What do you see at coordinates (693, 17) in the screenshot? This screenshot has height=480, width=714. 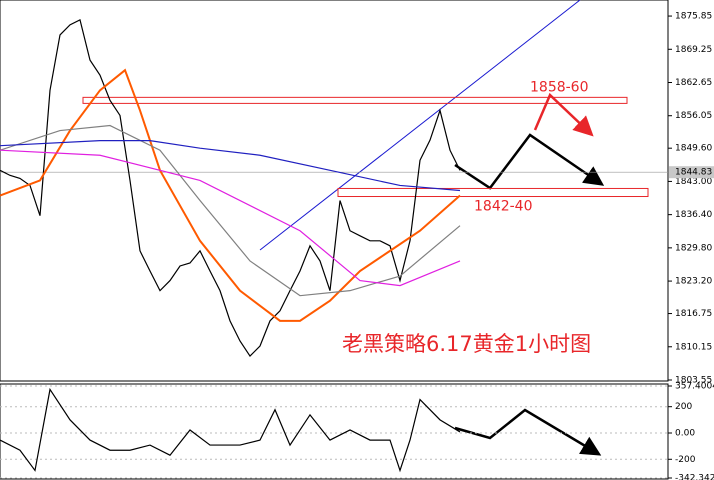 I see `y-tick-label: 1875.85` at bounding box center [693, 17].